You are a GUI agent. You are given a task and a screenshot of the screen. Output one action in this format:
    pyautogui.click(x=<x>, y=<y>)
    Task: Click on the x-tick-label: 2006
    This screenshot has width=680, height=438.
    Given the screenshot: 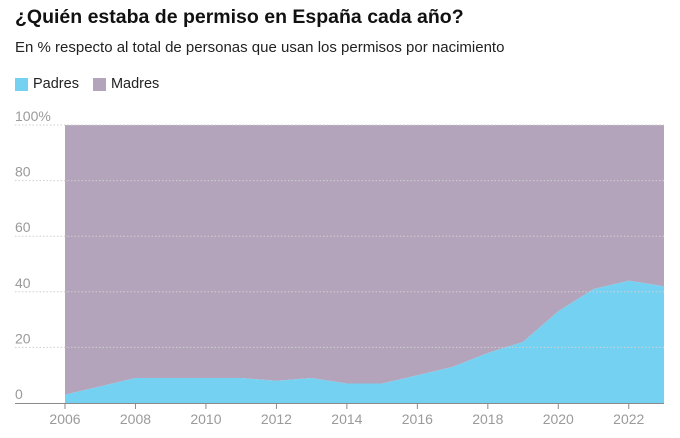 What is the action you would take?
    pyautogui.click(x=64, y=419)
    